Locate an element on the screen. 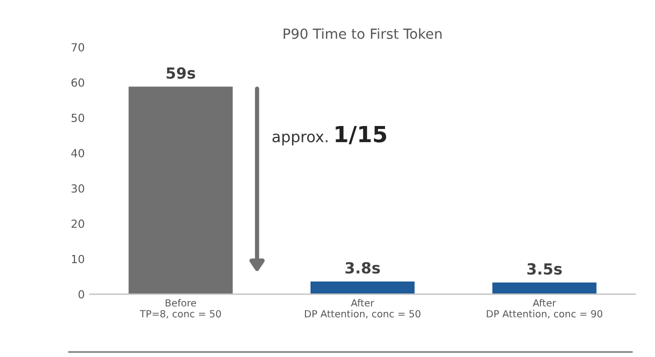  data-label: 59s is located at coordinates (181, 73).